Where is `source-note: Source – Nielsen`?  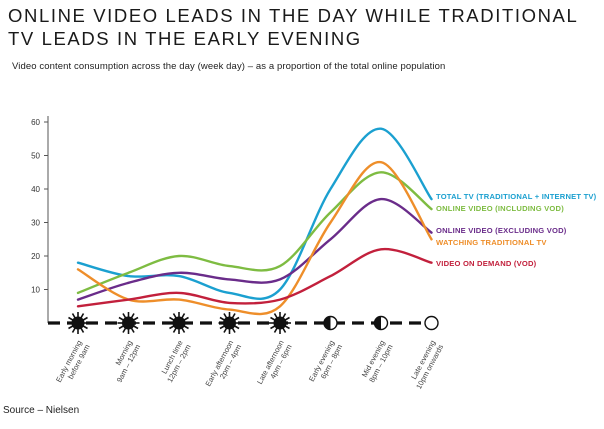
source-note: Source – Nielsen is located at coordinates (41, 410).